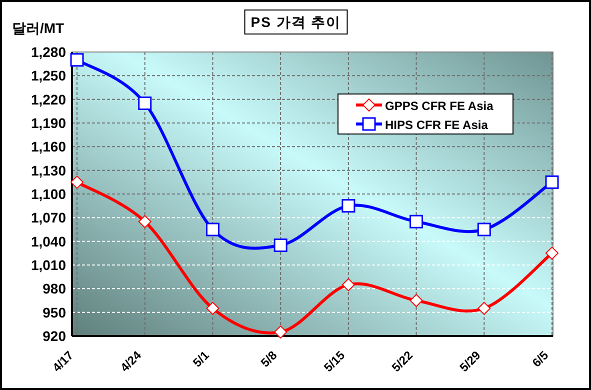  Describe the element at coordinates (439, 106) in the screenshot. I see `legend-label: GPPS CFR FE Asia` at that location.